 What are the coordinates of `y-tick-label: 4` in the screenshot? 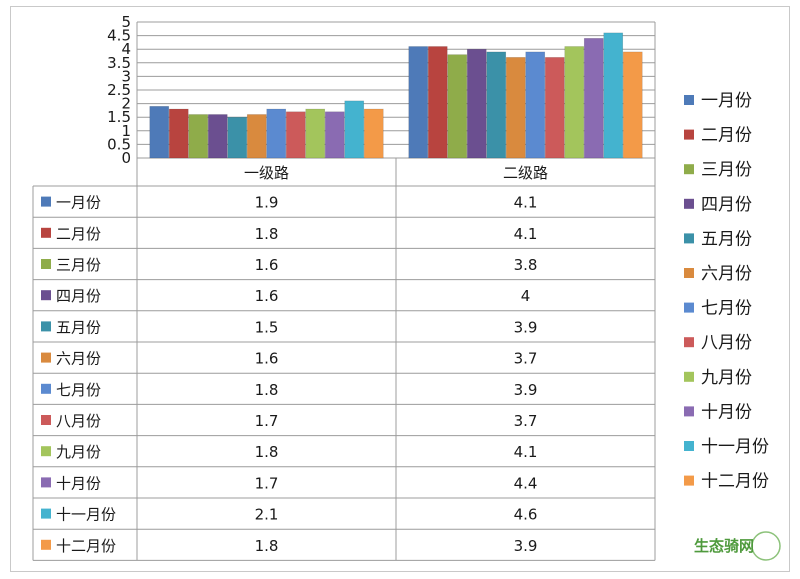 It's located at (126, 49).